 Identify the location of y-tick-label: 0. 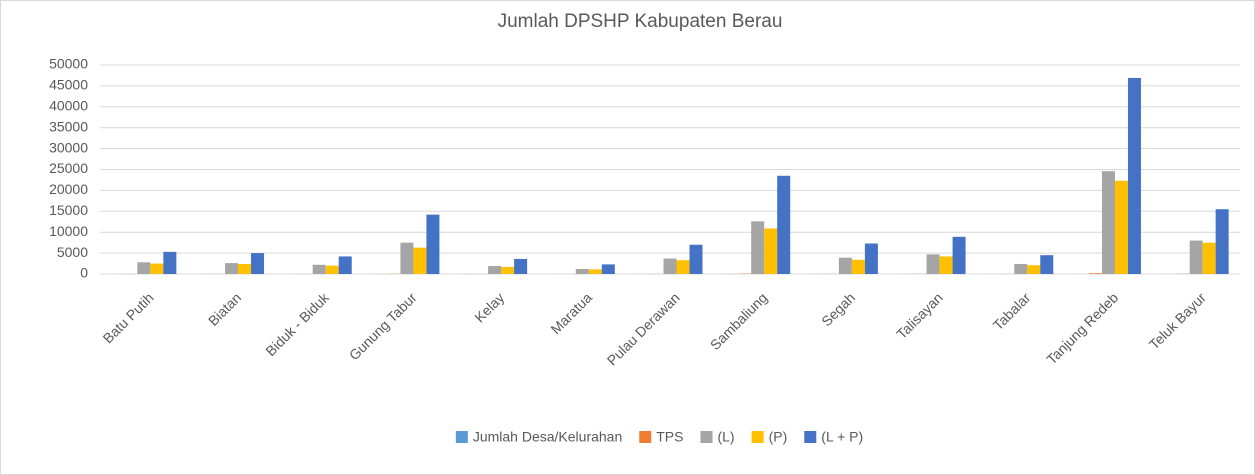
(84, 273).